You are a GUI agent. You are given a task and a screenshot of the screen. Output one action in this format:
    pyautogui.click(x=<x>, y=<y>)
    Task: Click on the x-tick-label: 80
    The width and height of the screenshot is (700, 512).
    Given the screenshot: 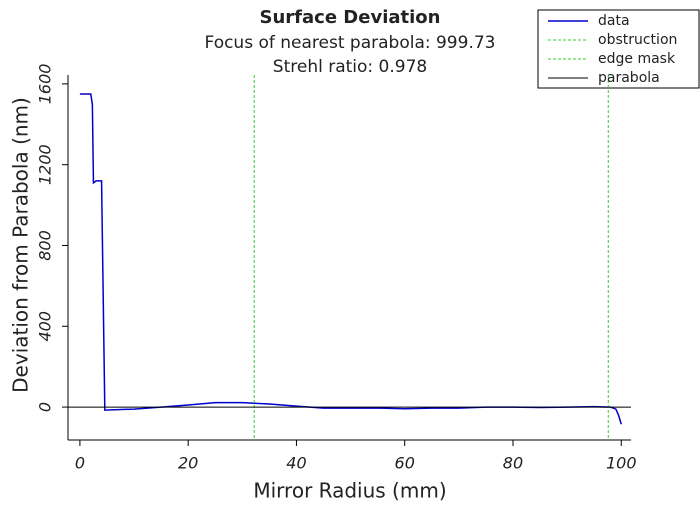 What is the action you would take?
    pyautogui.click(x=513, y=463)
    